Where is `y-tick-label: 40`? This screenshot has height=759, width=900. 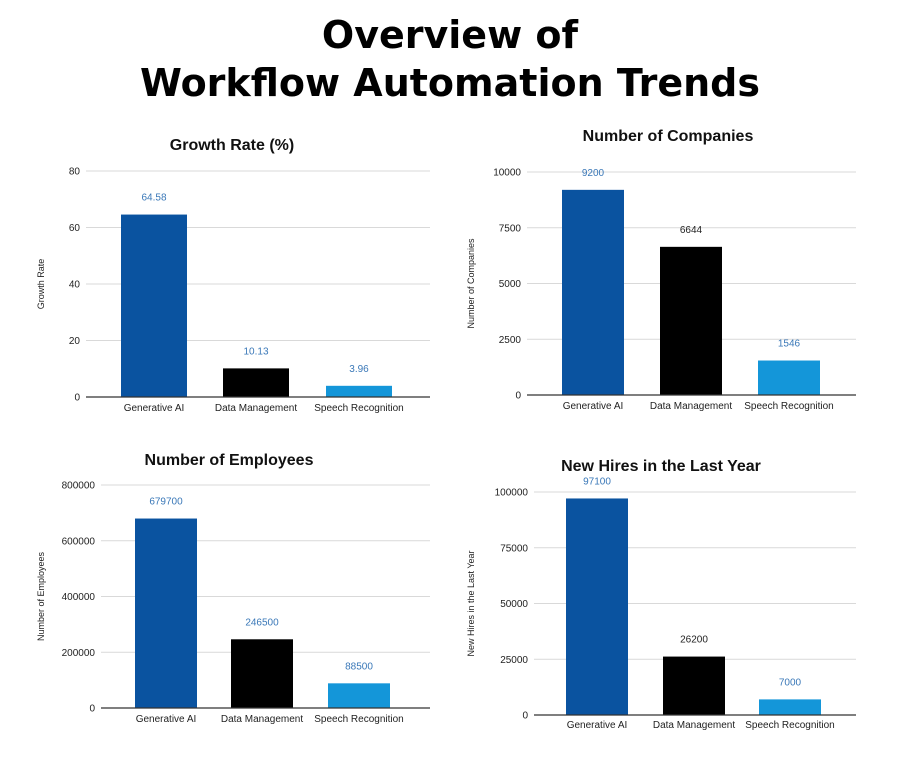 y-tick-label: 40 is located at coordinates (75, 285).